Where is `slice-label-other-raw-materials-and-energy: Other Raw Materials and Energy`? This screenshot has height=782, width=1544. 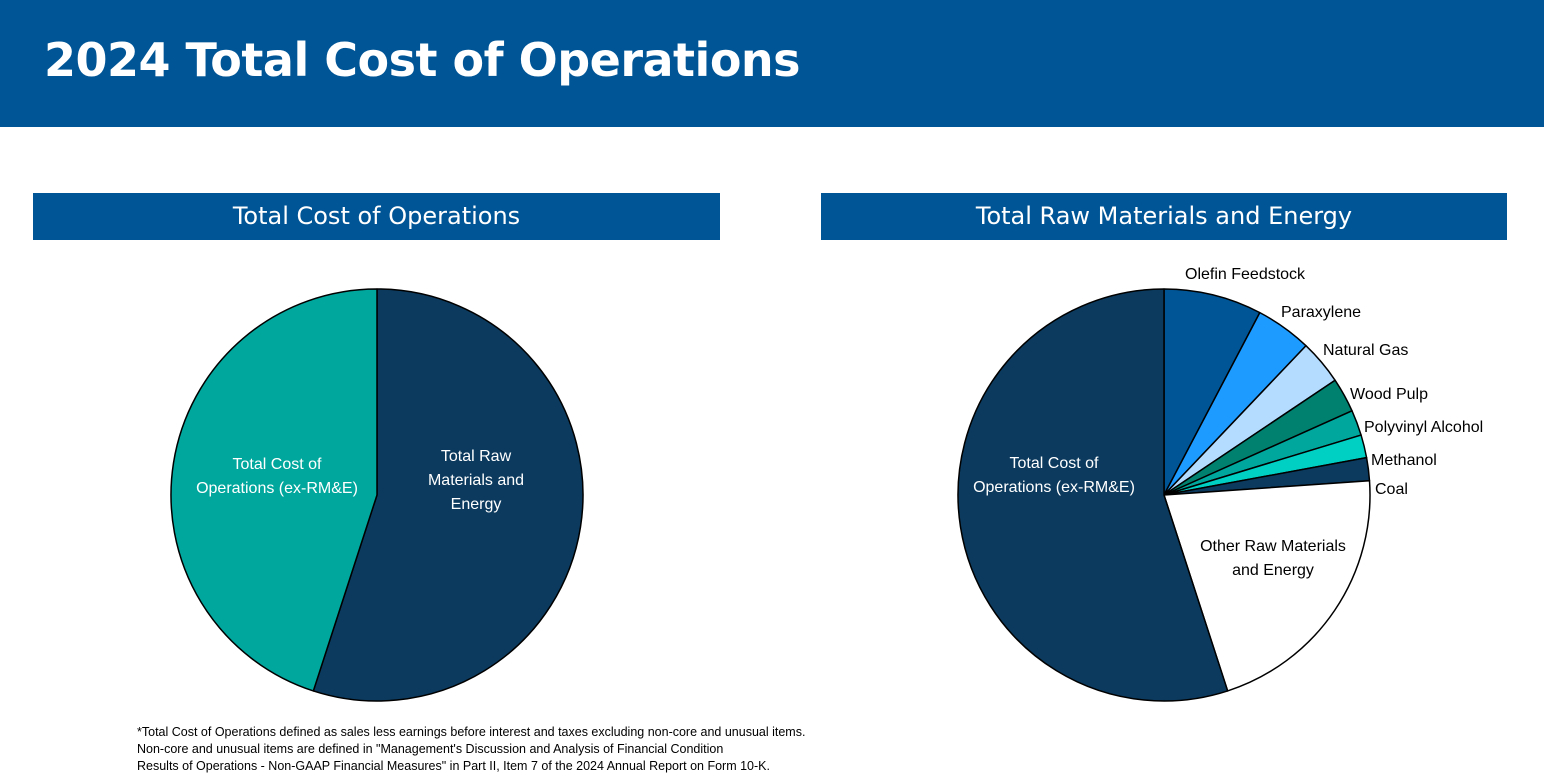
slice-label-other-raw-materials-and-energy: Other Raw Materials and Energy is located at coordinates (1273, 558).